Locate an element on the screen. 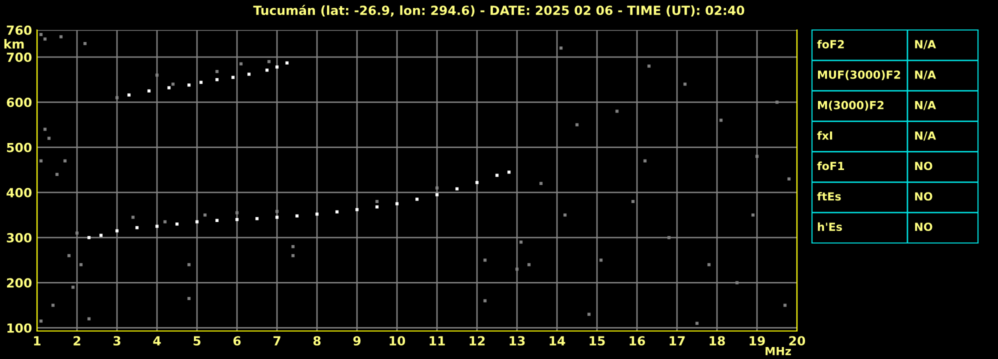  x-tick-label: 16 is located at coordinates (638, 341).